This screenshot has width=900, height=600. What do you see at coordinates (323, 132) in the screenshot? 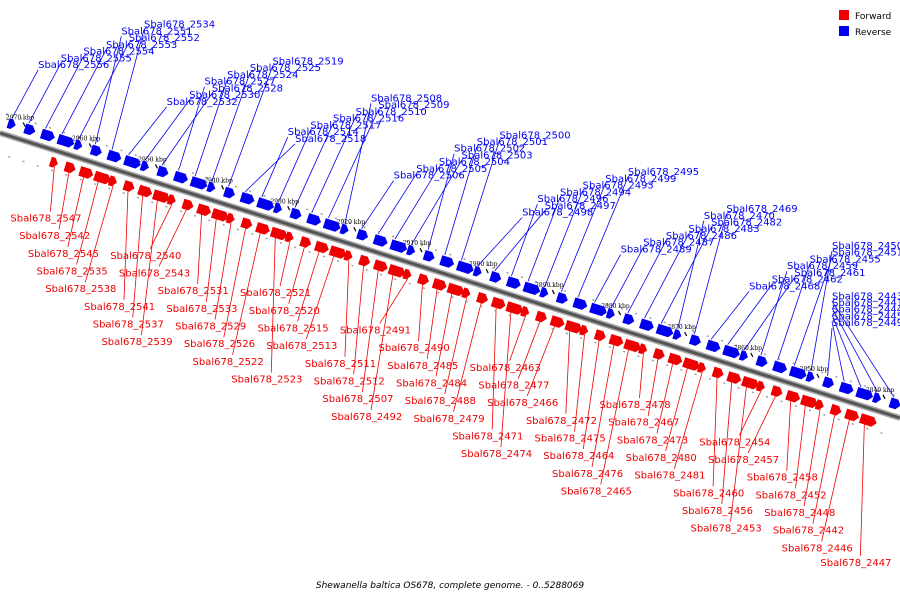
I see `reverse-gene-label: Sbal678_2514` at bounding box center [323, 132].